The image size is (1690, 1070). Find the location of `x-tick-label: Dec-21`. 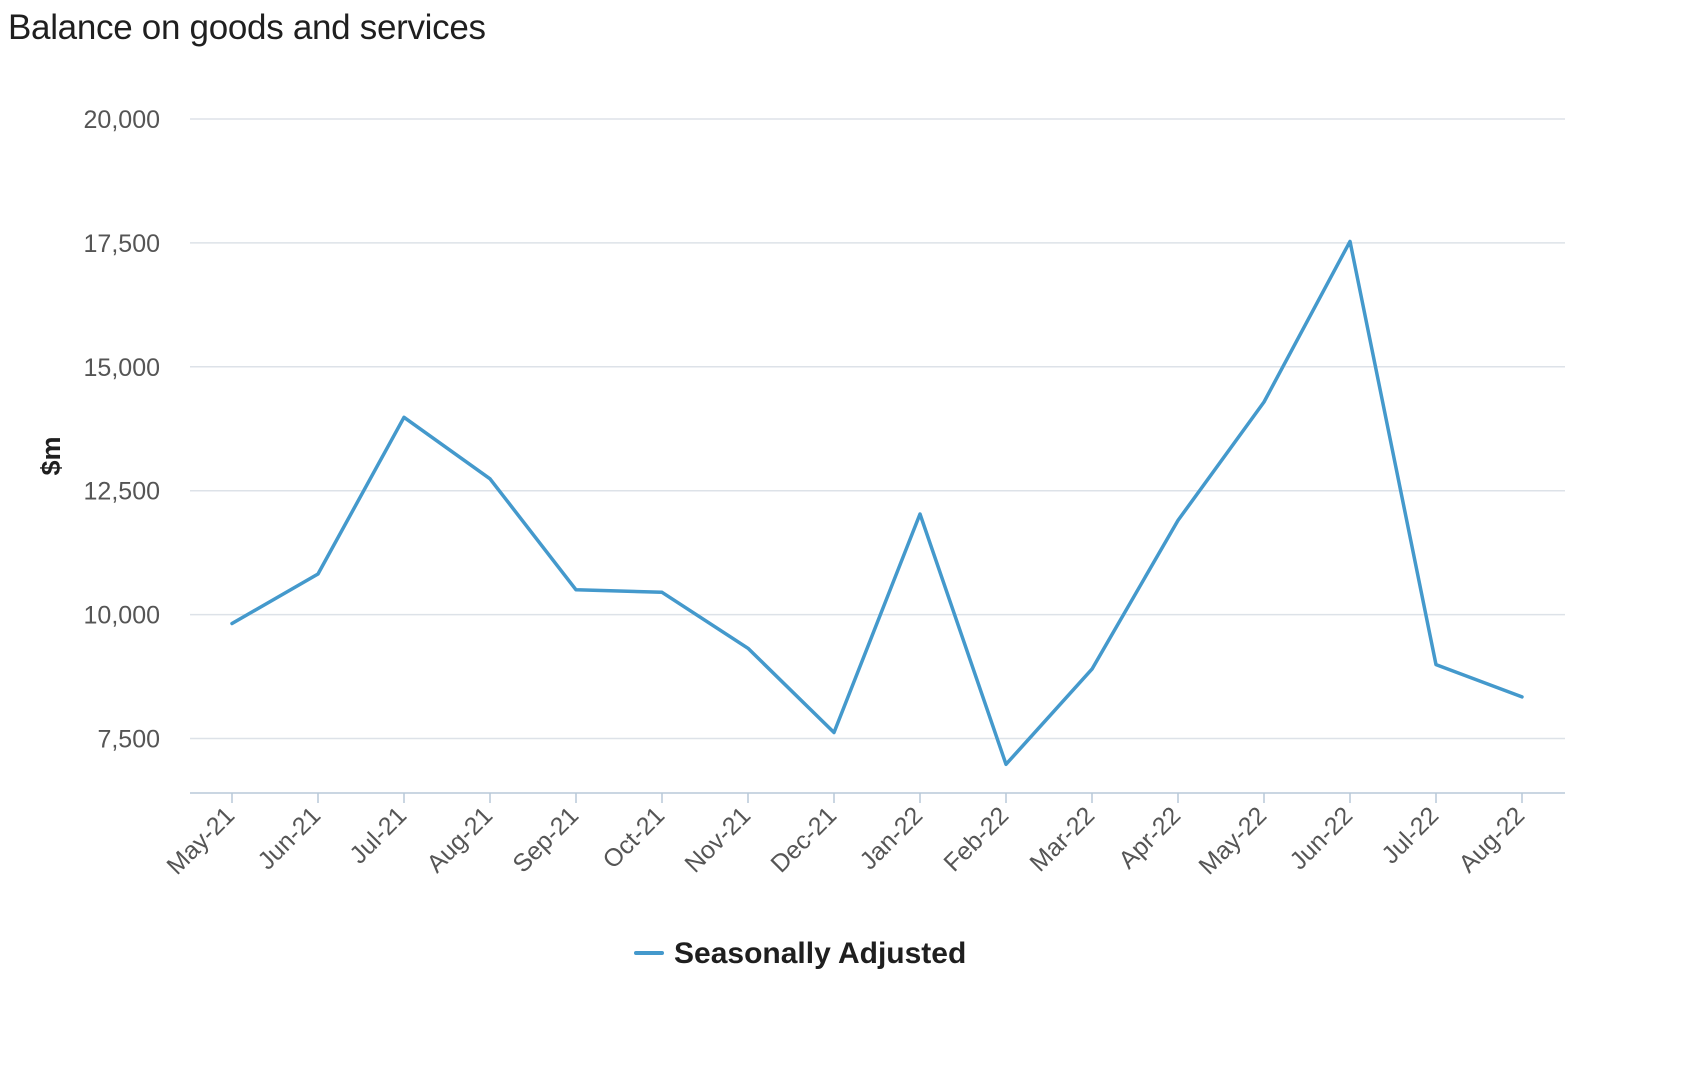

x-tick-label: Dec-21 is located at coordinates (803, 839).